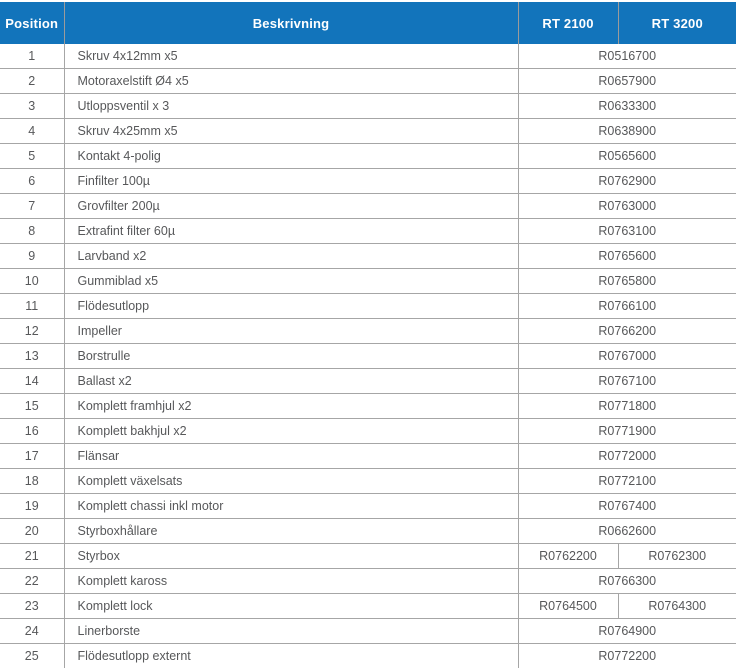  Describe the element at coordinates (626, 331) in the screenshot. I see `part-number-cell-shared: R0766200` at that location.